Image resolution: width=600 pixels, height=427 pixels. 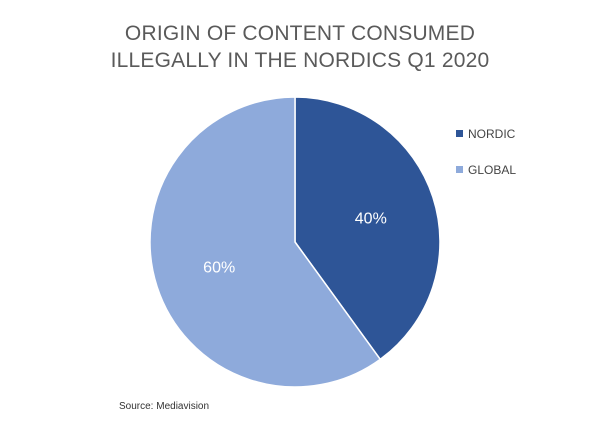 I want to click on legend-swatch-global, so click(x=459, y=169).